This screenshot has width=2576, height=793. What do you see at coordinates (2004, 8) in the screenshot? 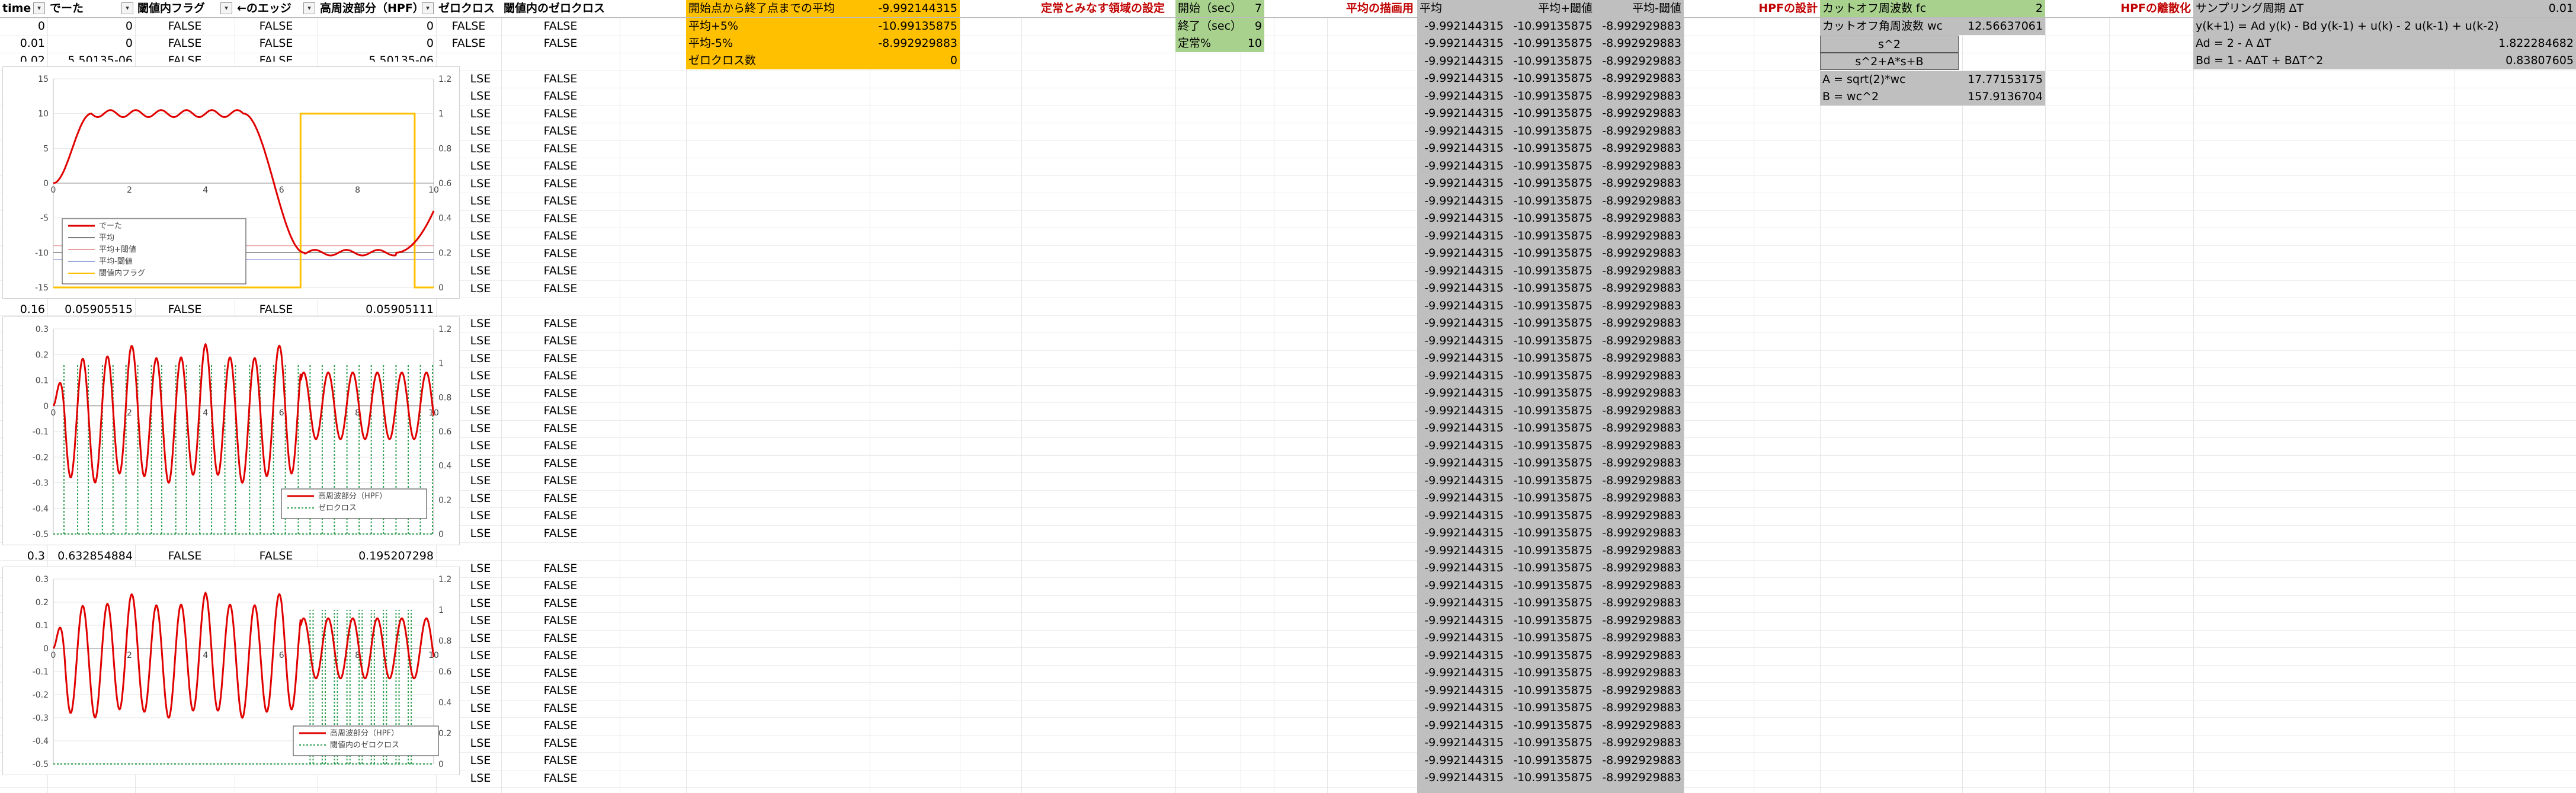
I see `fc-value: 2` at bounding box center [2004, 8].